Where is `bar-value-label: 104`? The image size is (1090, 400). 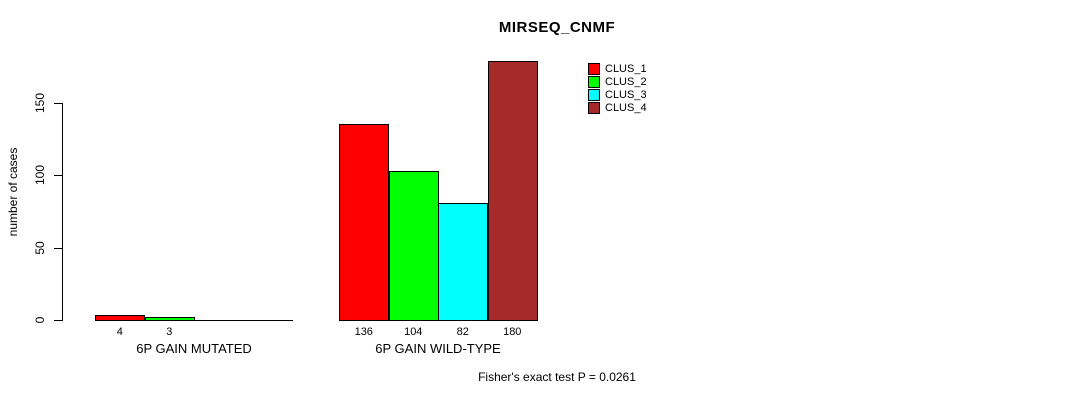
bar-value-label: 104 is located at coordinates (413, 332).